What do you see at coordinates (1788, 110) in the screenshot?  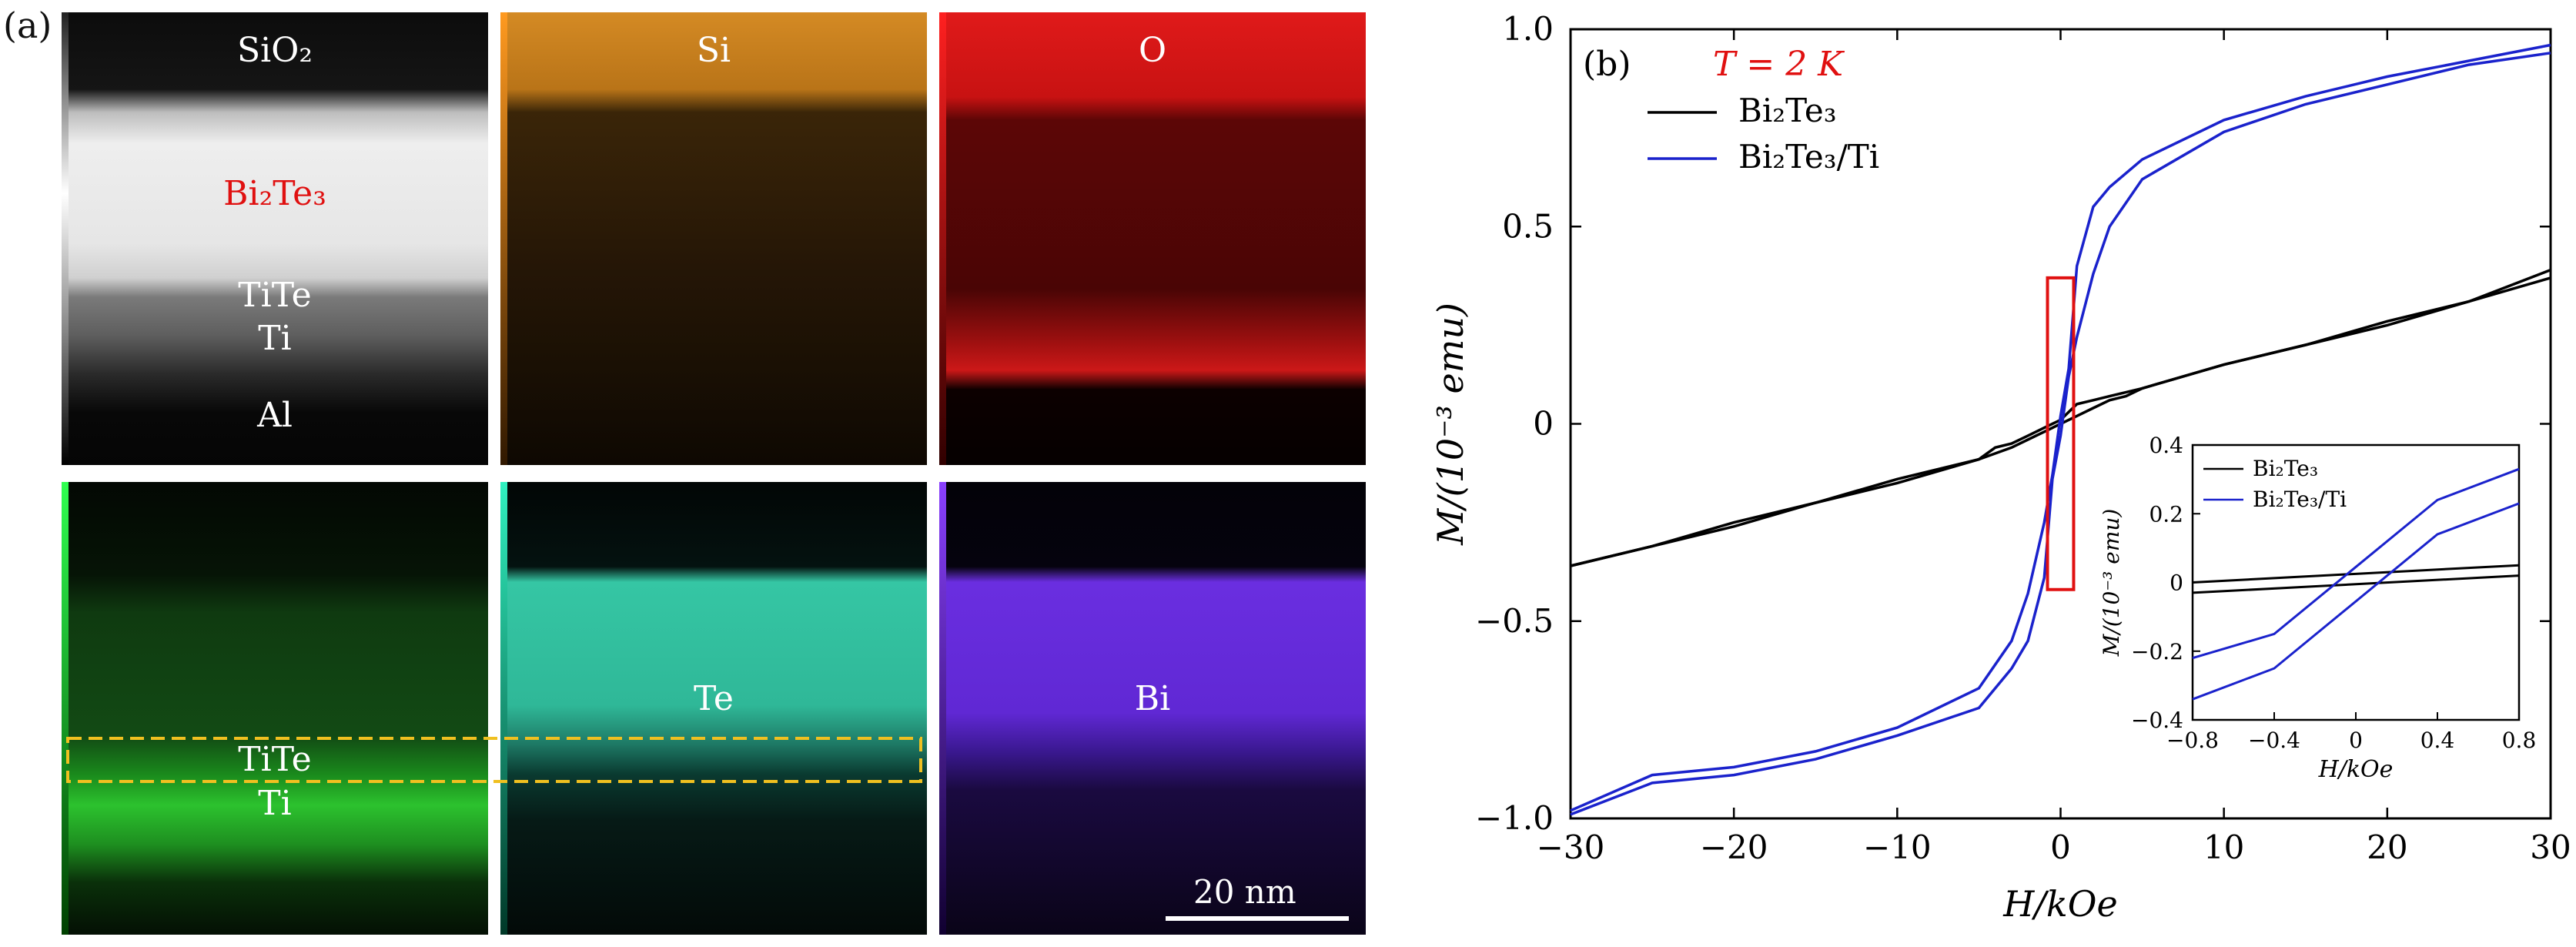 I see `legend-label: Bi₂Te₃` at bounding box center [1788, 110].